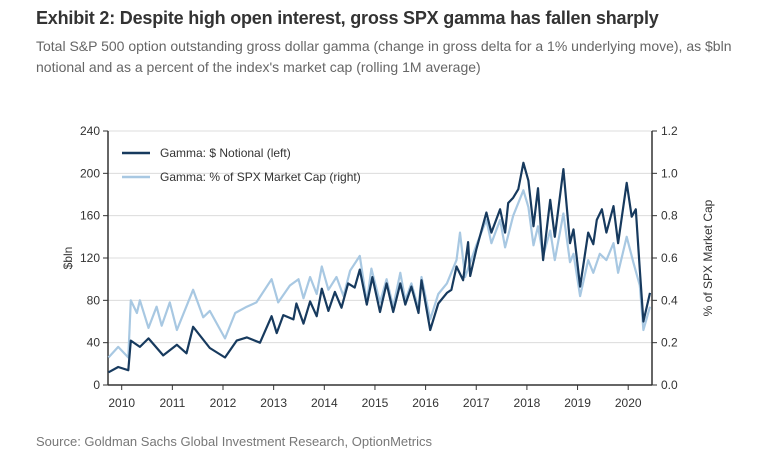 The image size is (768, 470). Describe the element at coordinates (669, 216) in the screenshot. I see `y-tick-label-right: 0.8` at that location.